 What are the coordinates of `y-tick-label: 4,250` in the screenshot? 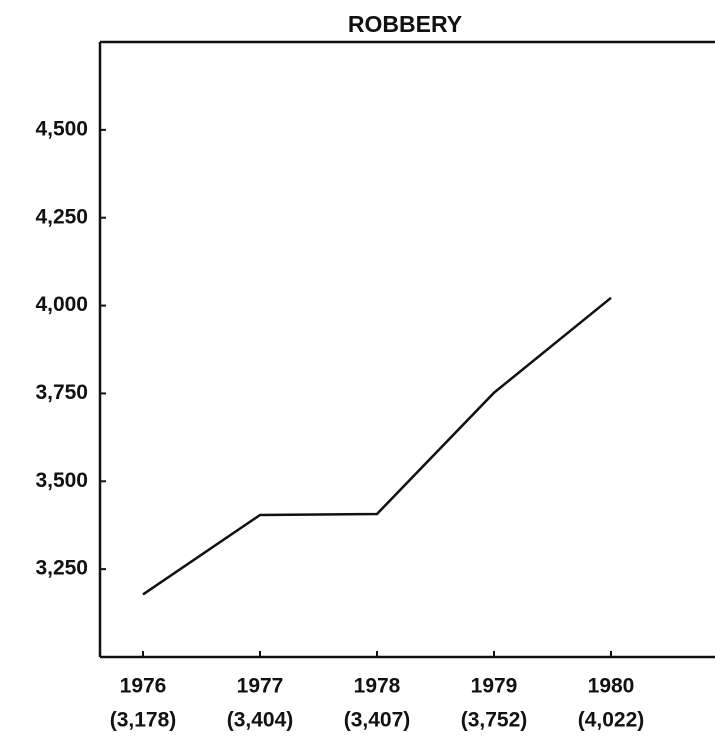 It's located at (61, 216).